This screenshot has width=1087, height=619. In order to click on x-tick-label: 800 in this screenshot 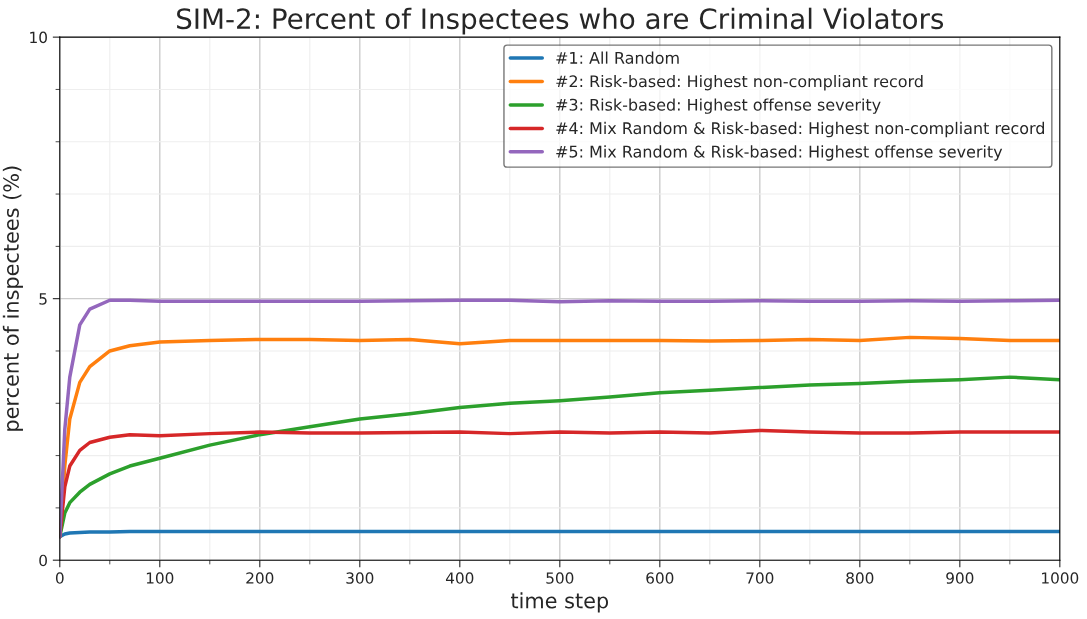, I will do `click(860, 578)`.